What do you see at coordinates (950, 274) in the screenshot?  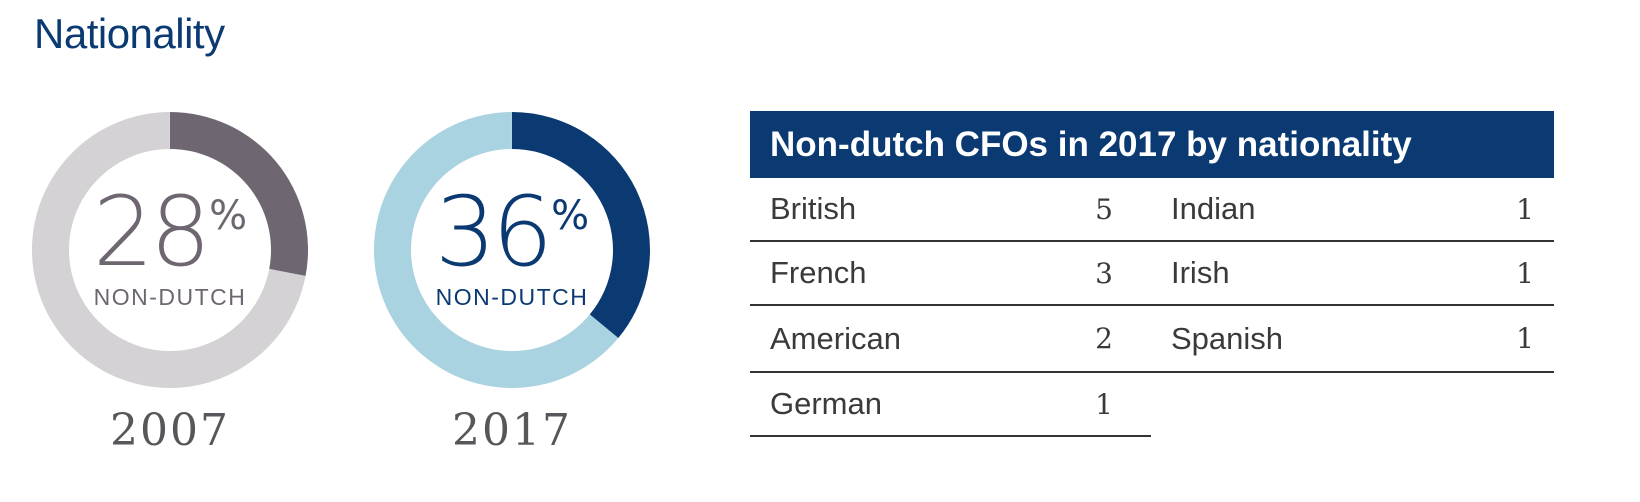 I see `table-row: French 3` at bounding box center [950, 274].